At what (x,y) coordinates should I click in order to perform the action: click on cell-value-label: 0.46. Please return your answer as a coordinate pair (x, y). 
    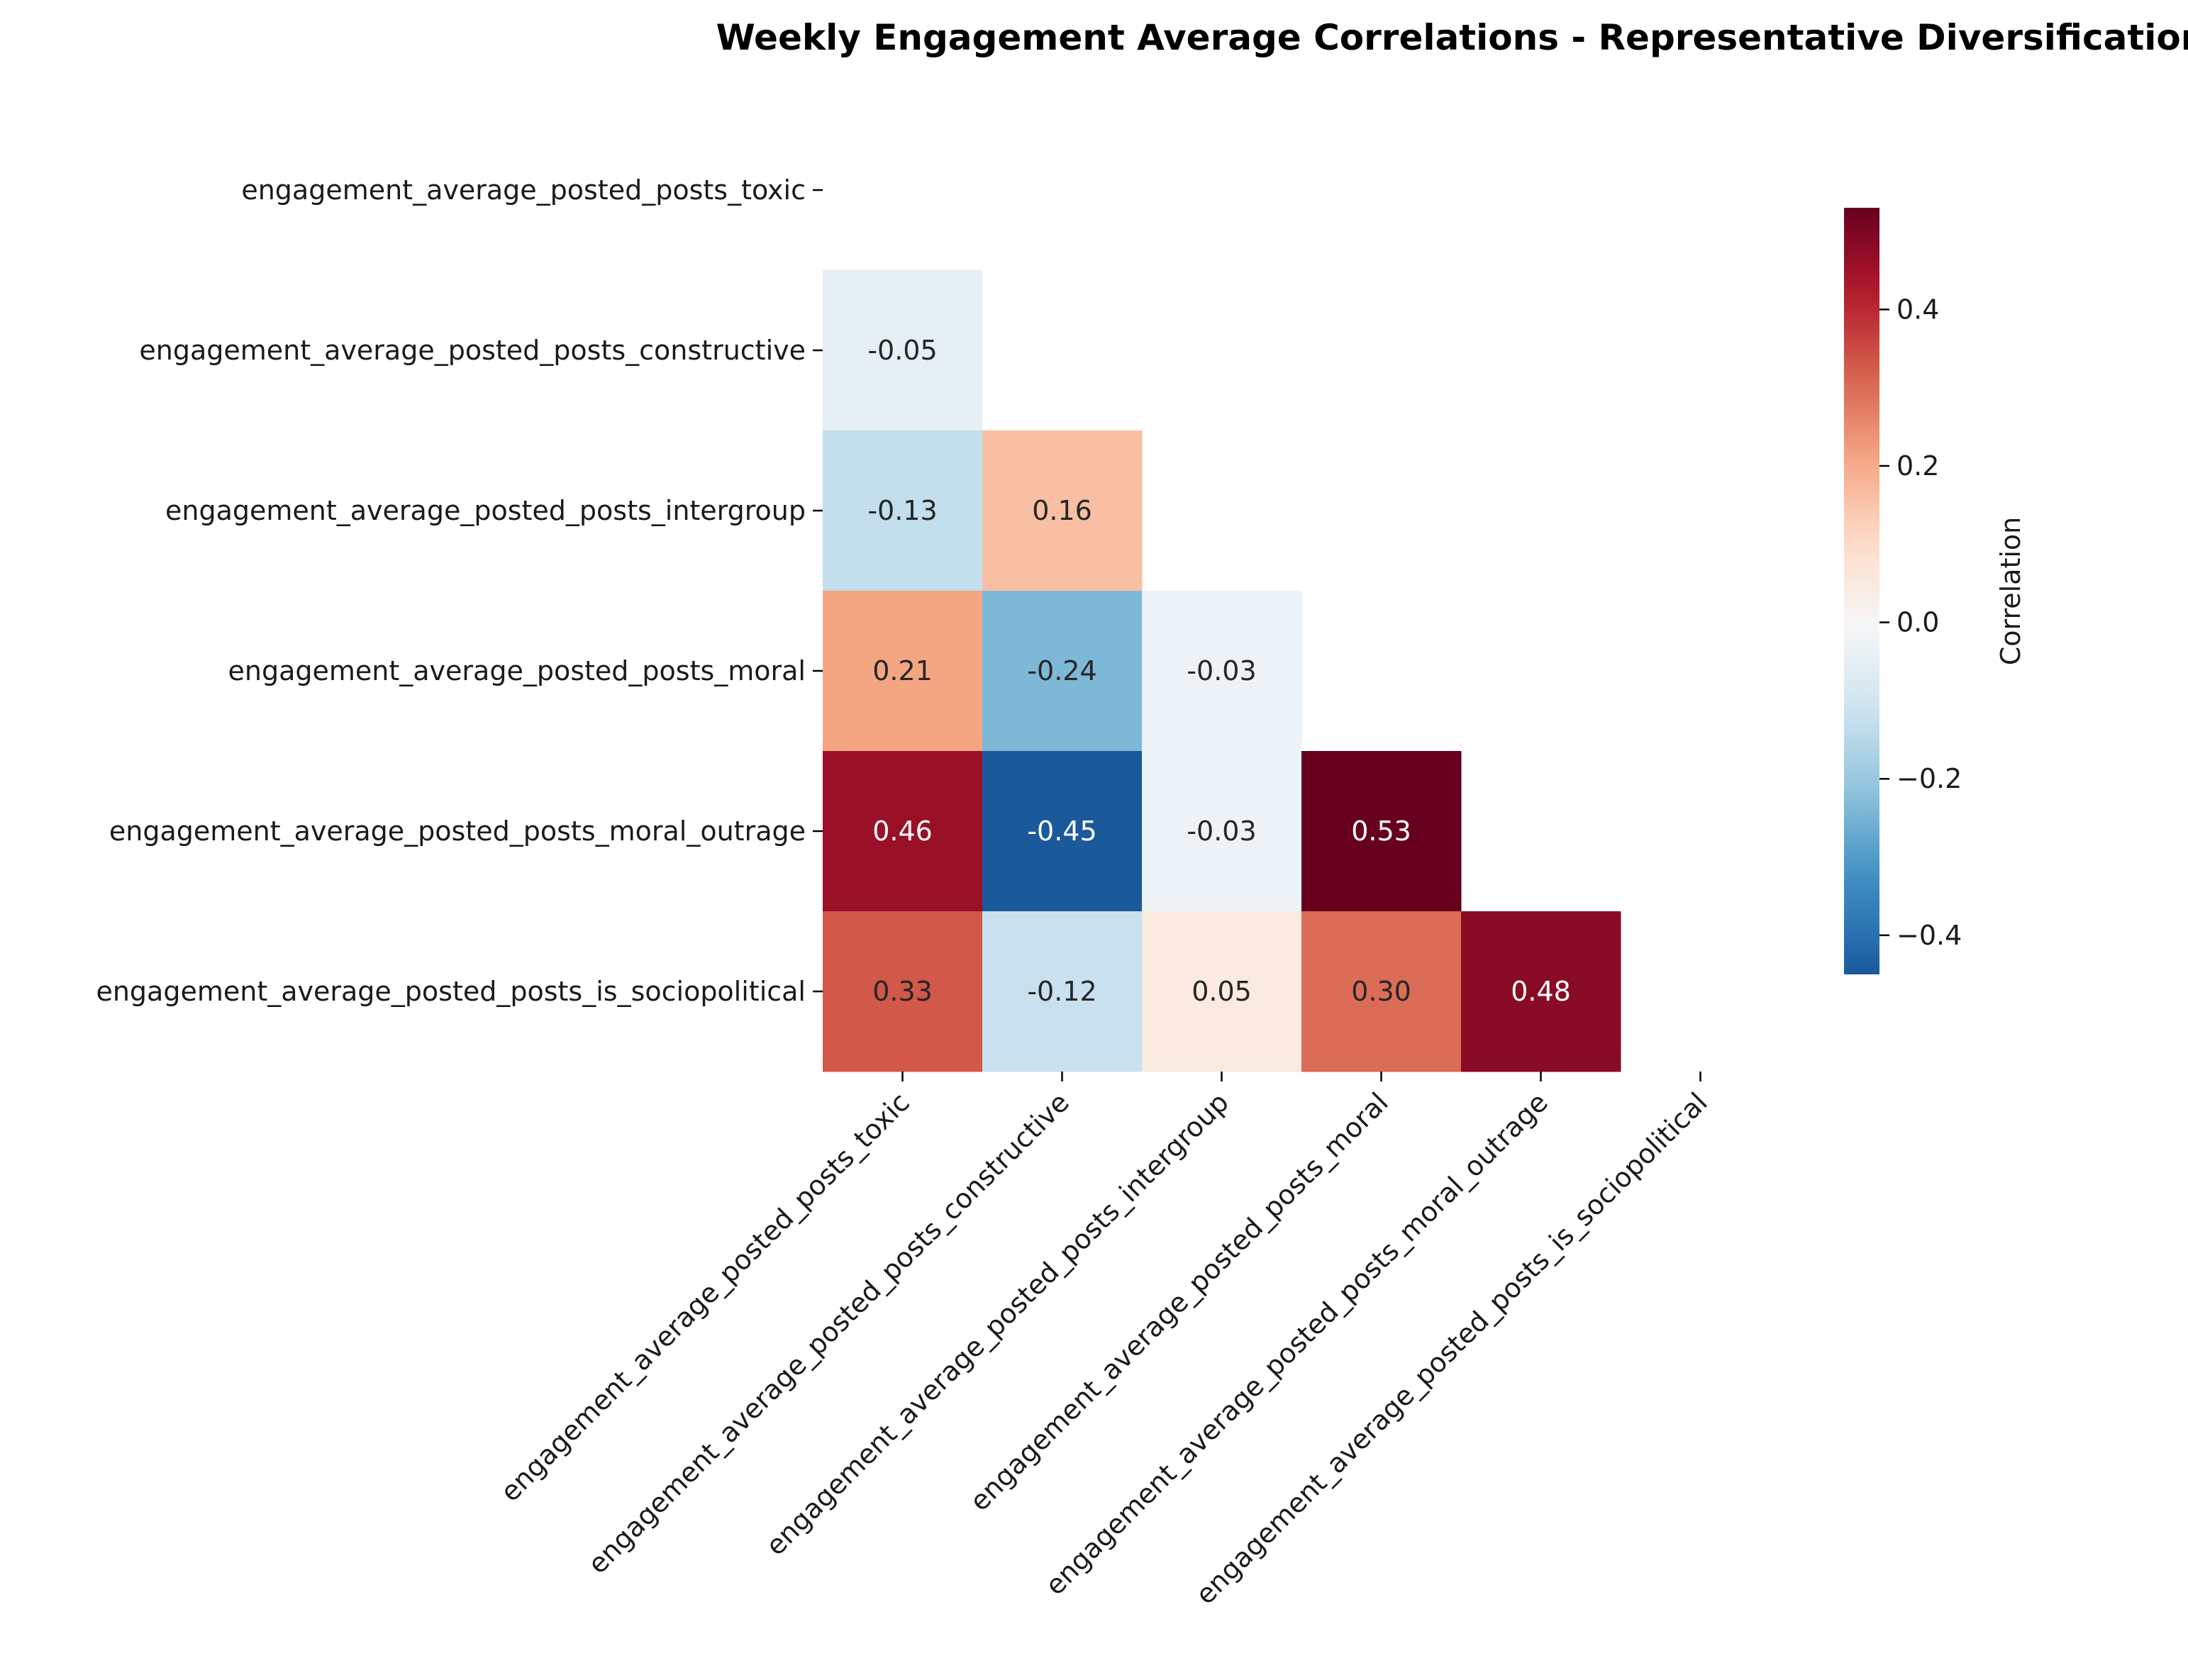
    Looking at the image, I should click on (902, 832).